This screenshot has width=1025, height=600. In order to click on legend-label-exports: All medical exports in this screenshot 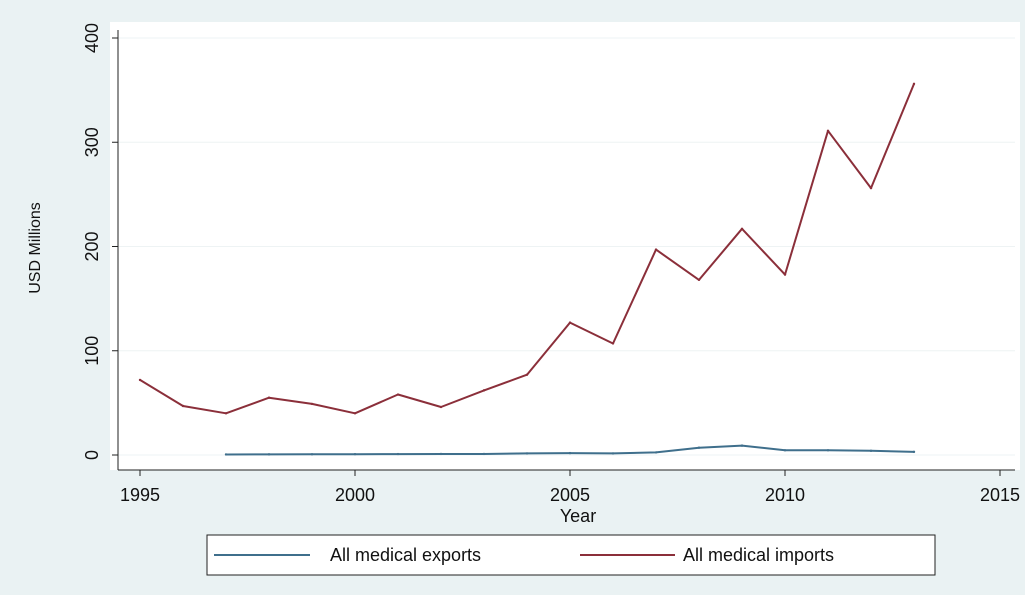, I will do `click(405, 555)`.